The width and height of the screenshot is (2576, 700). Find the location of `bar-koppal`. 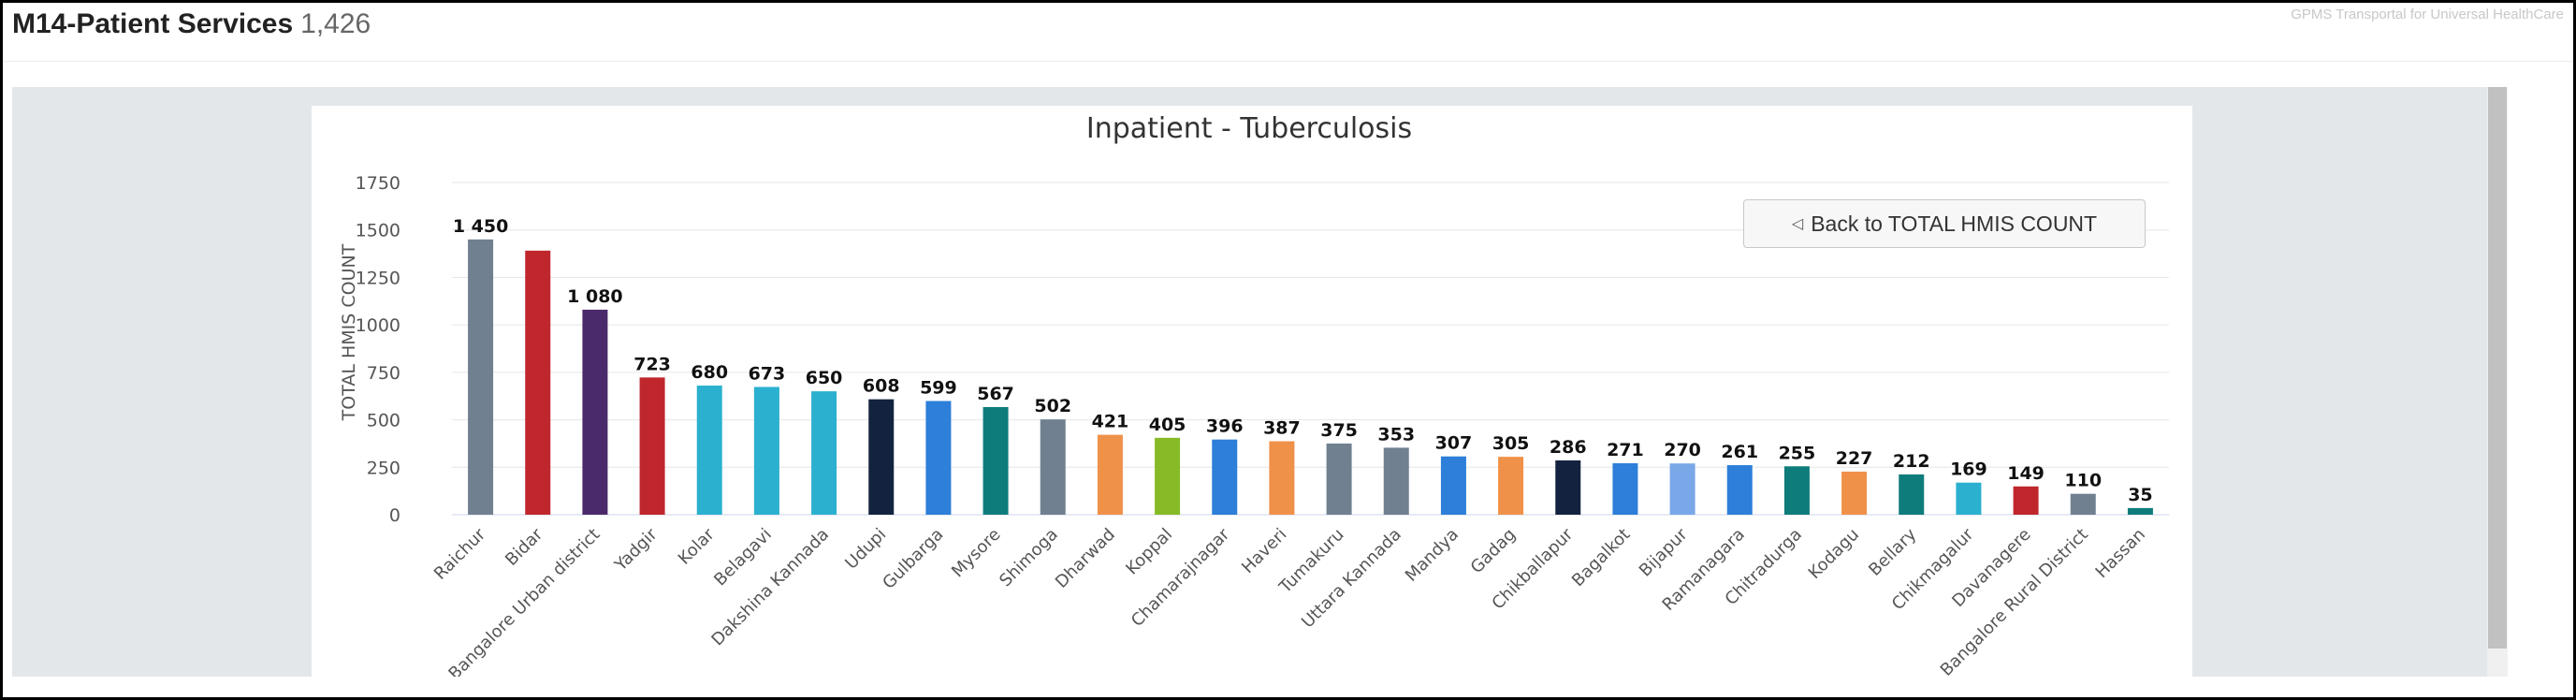

bar-koppal is located at coordinates (1168, 476).